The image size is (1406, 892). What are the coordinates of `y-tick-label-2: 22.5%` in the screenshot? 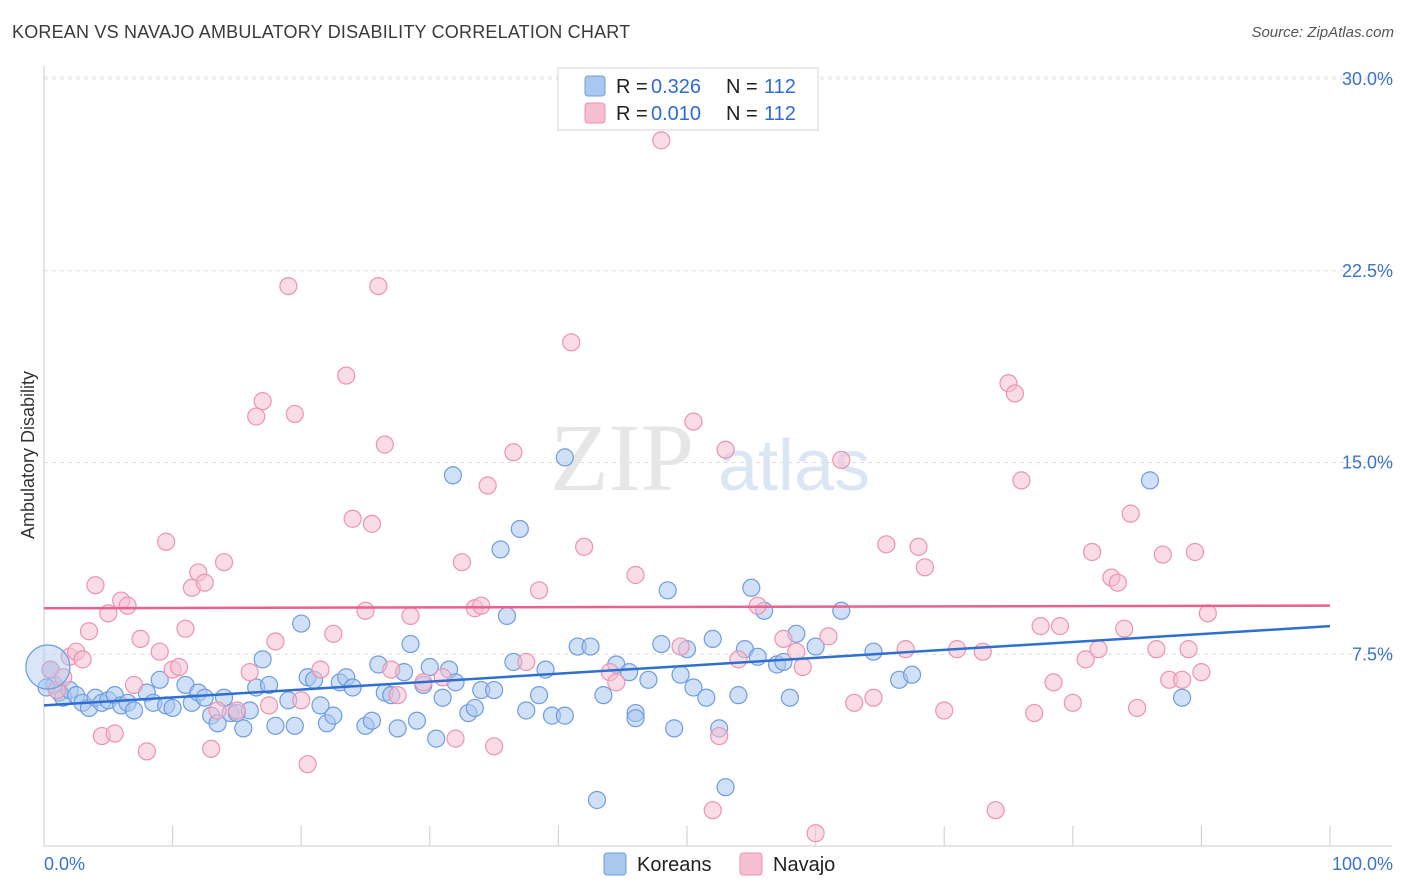 It's located at (1367, 271).